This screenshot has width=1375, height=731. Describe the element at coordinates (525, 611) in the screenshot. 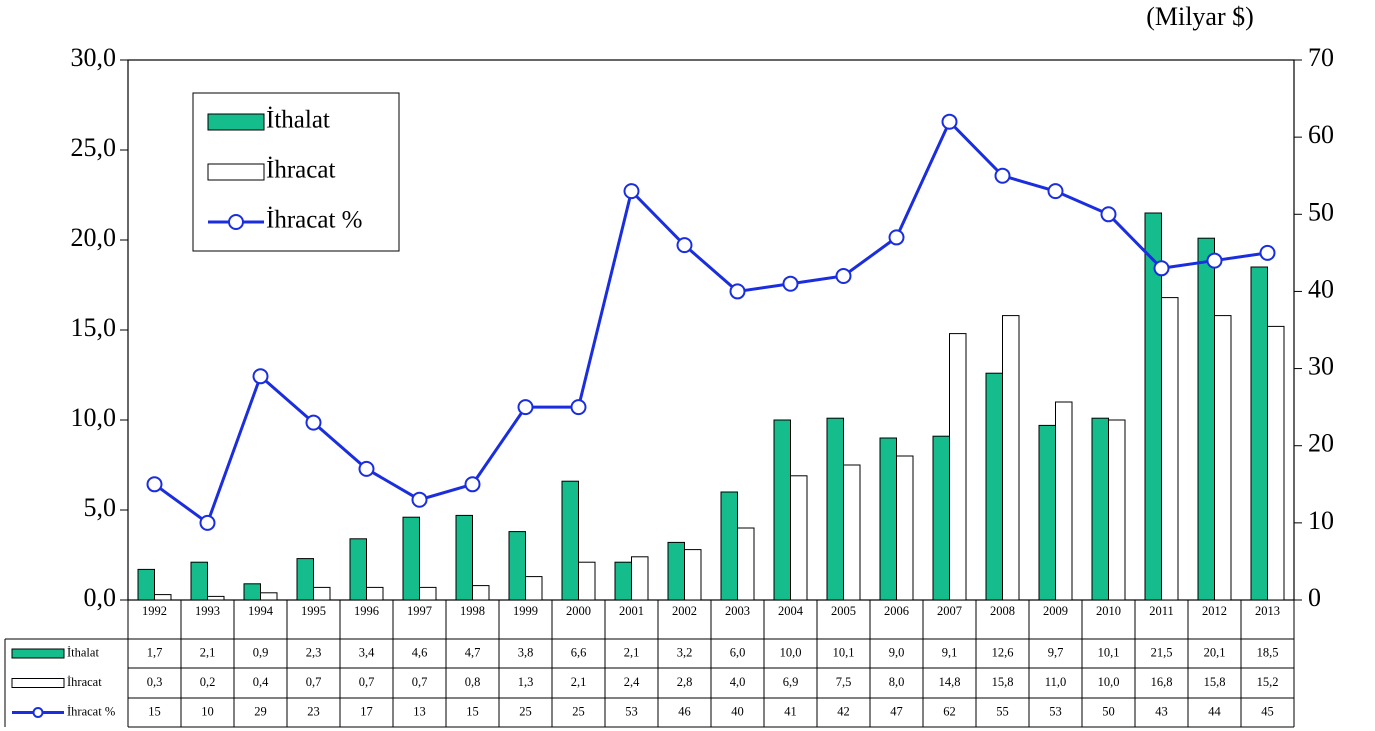

I see `x-tick-label: 1999` at that location.